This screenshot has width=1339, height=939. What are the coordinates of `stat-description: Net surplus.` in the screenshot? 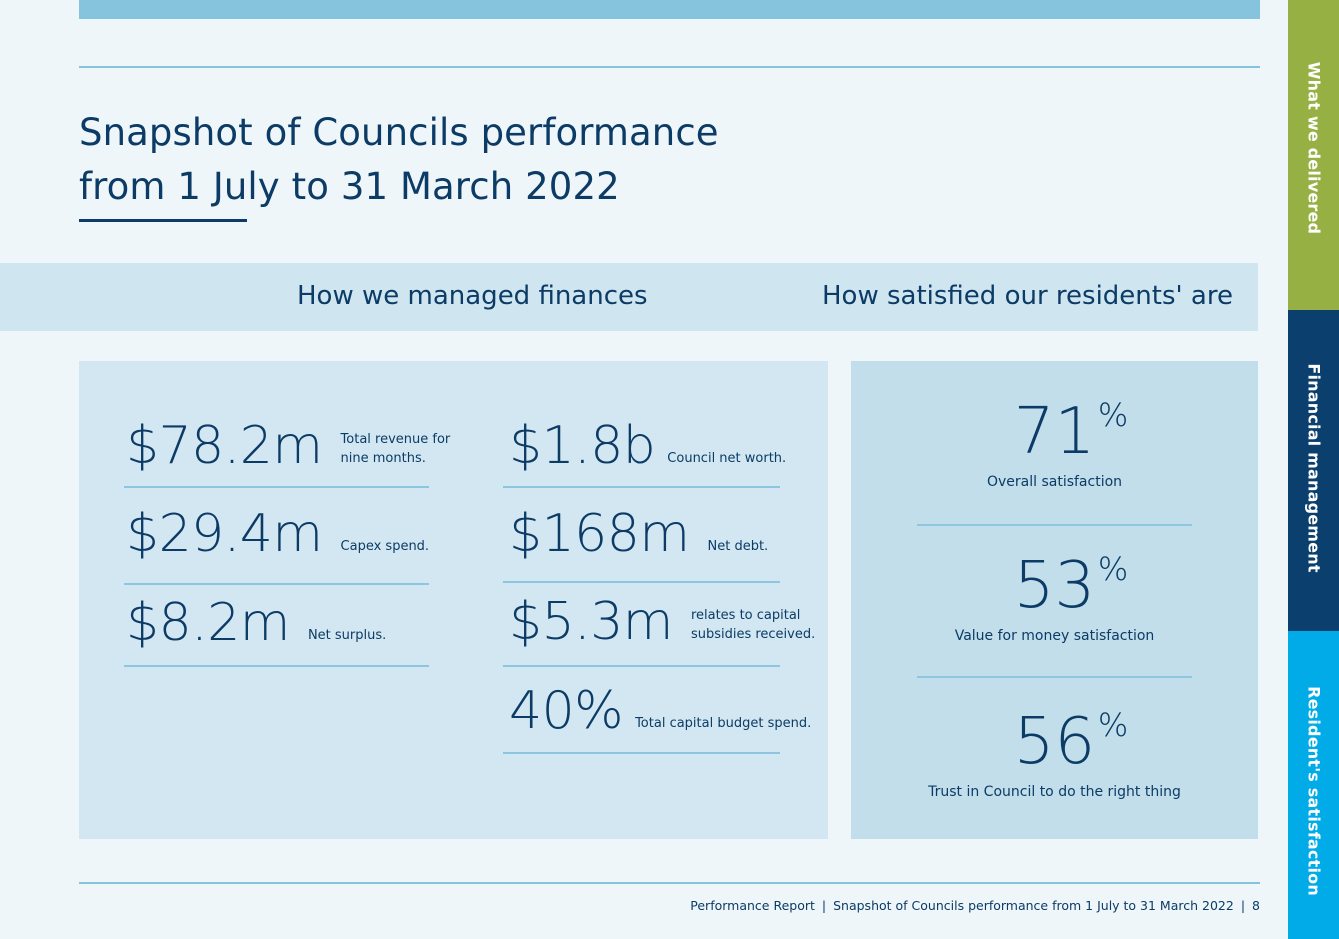 It's located at (347, 635).